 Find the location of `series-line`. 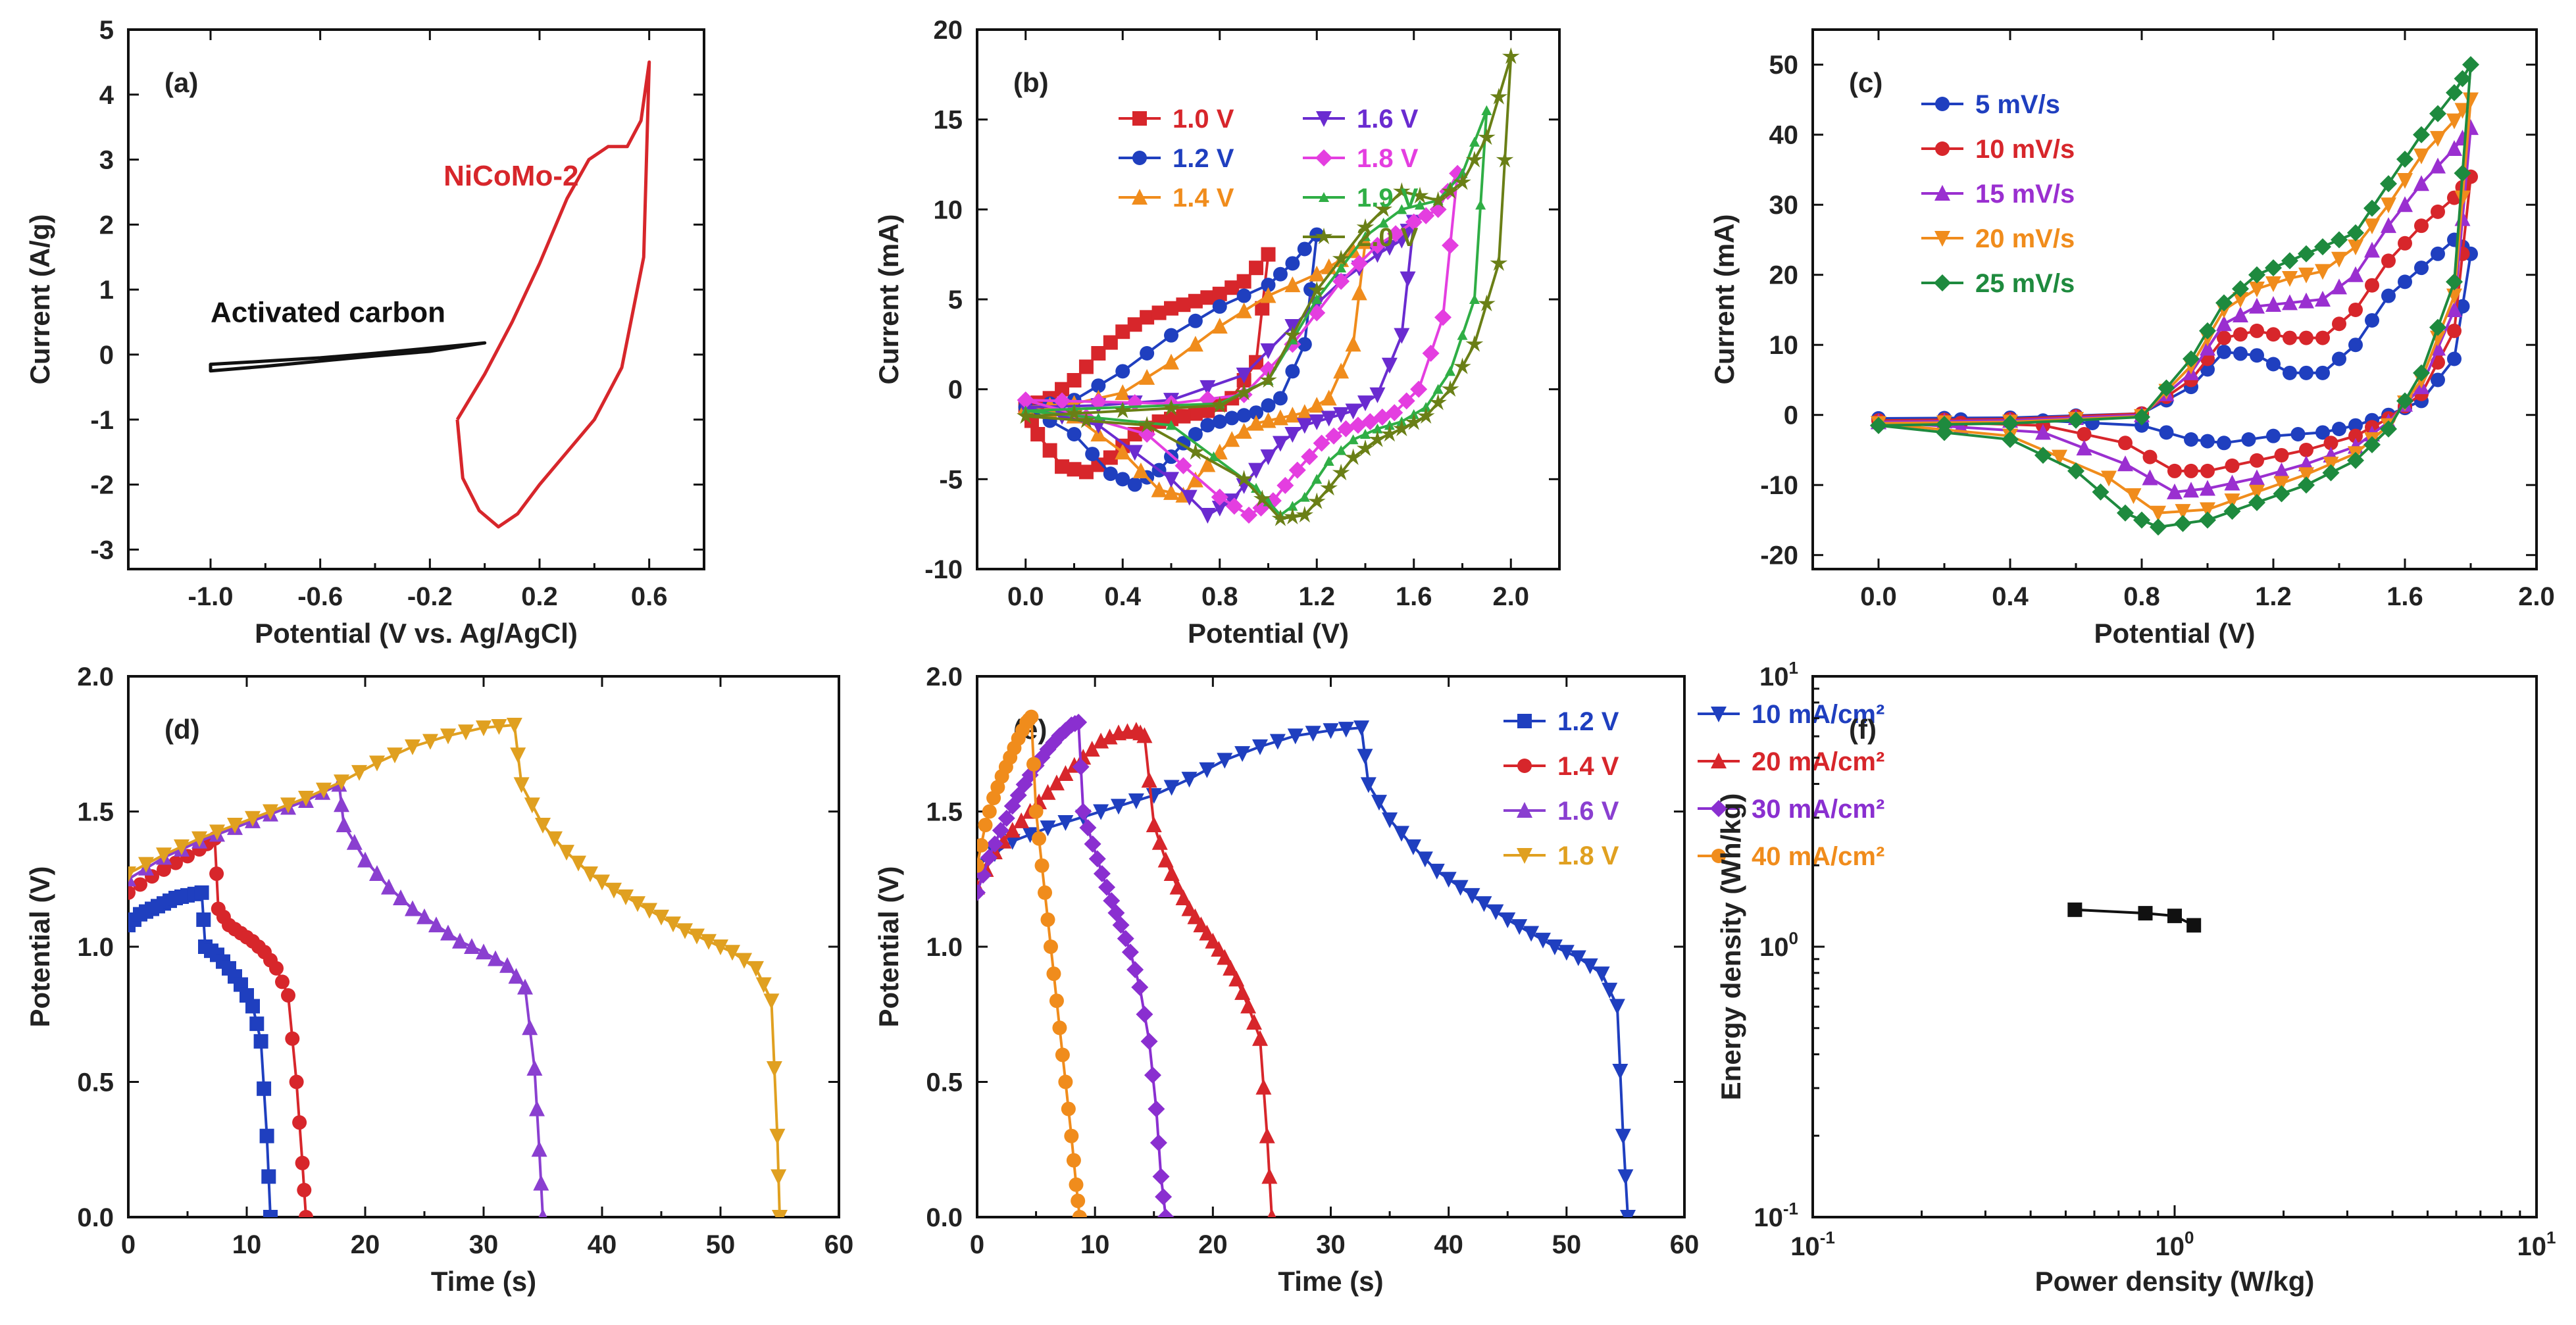

series-line is located at coordinates (1303, 972).